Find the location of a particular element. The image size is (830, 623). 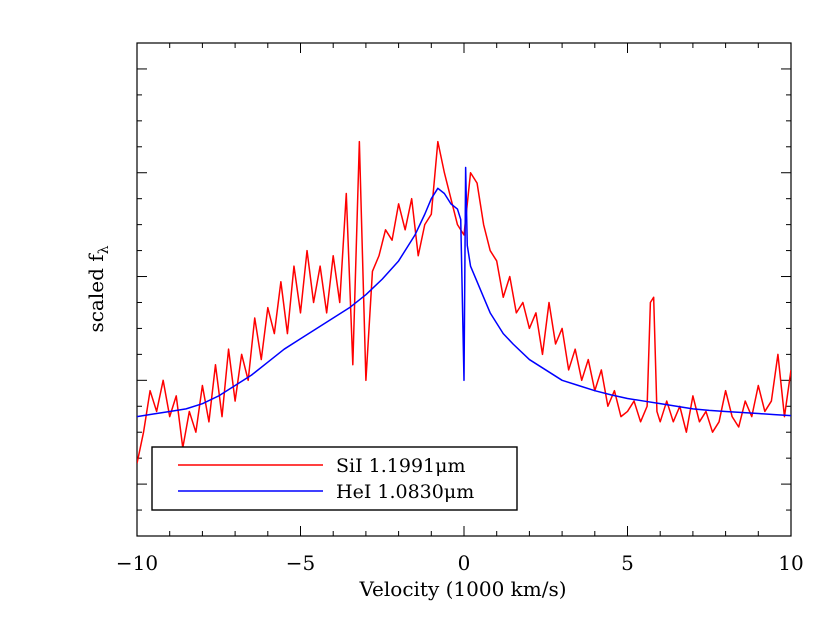

x-tick-label: −5 is located at coordinates (300, 563).